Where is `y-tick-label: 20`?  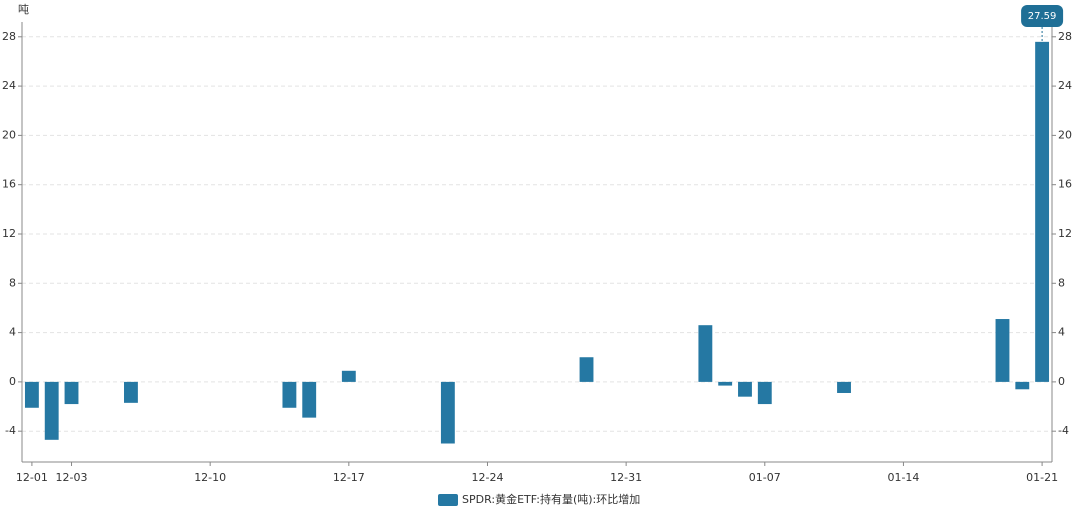 y-tick-label: 20 is located at coordinates (9, 134).